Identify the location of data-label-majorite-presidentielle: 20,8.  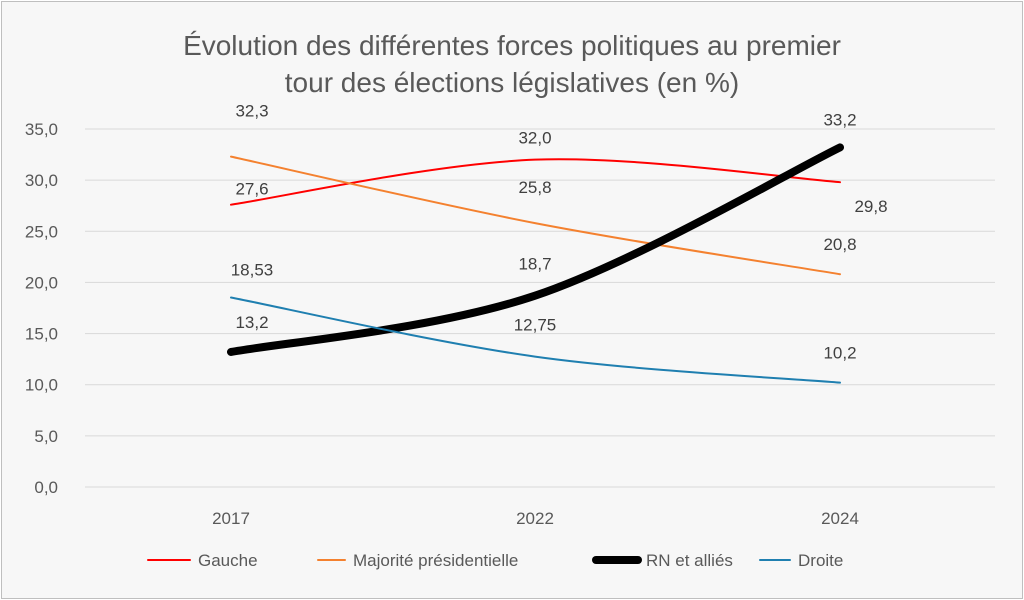
(839, 244).